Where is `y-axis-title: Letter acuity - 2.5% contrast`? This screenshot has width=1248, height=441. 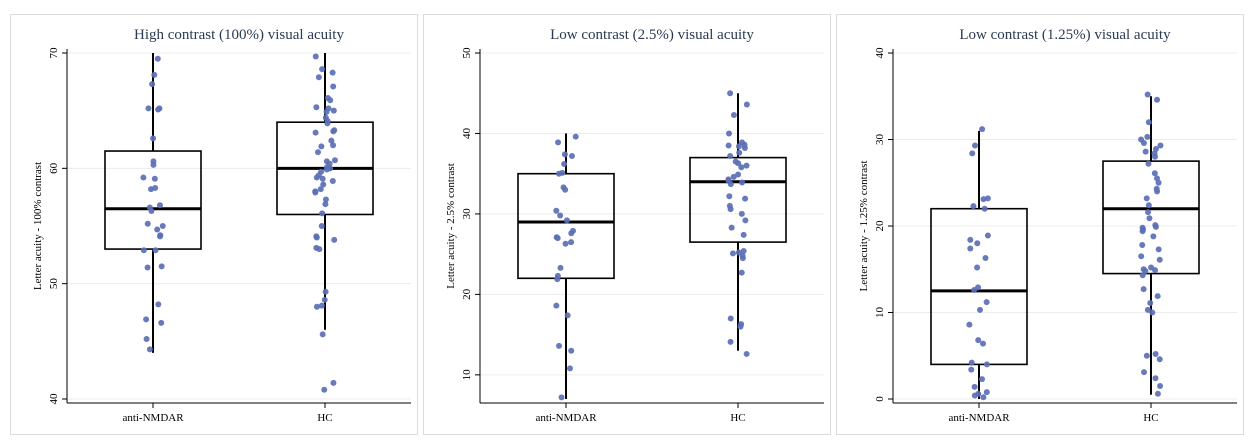
y-axis-title: Letter acuity - 2.5% contrast is located at coordinates (451, 226).